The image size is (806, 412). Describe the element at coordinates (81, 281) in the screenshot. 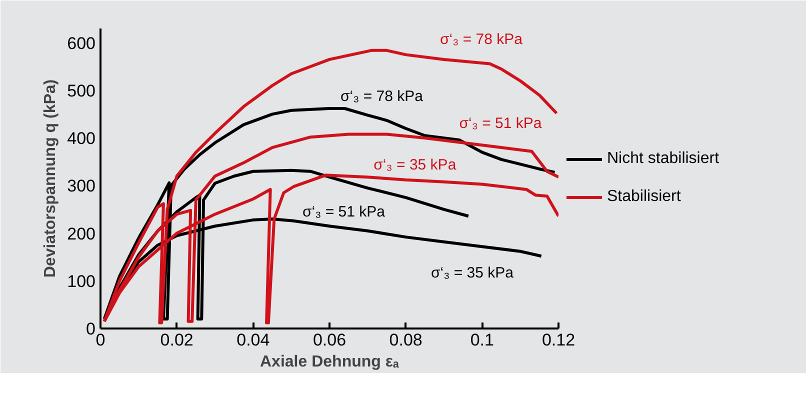

I see `y-tick-label: 100` at that location.